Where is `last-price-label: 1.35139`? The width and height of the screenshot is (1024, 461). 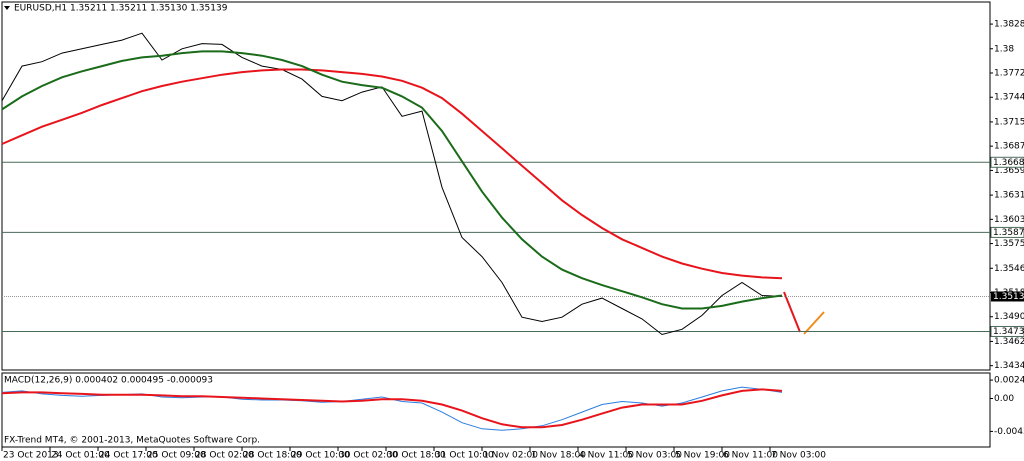 last-price-label: 1.35139 is located at coordinates (1008, 297).